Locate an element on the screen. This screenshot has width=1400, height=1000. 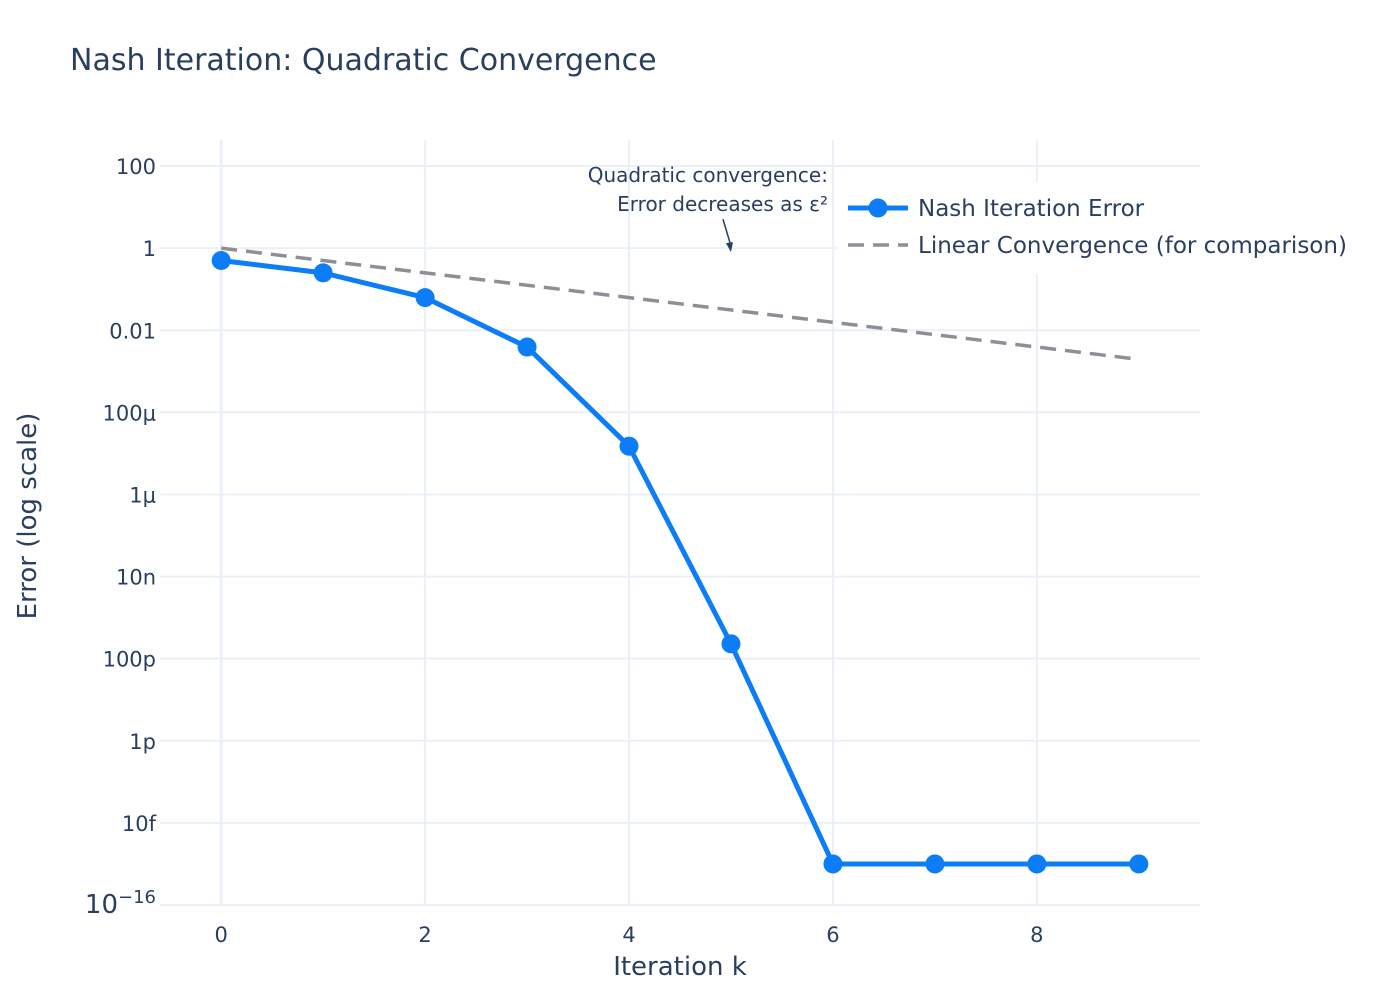
y-tick-label: 10f is located at coordinates (139, 824).